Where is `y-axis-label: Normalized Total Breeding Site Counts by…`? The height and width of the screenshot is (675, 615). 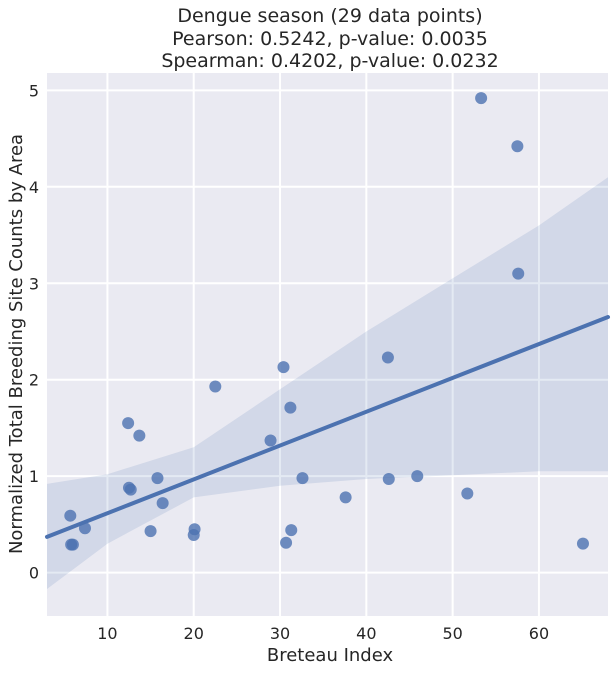 y-axis-label: Normalized Total Breeding Site Counts by… is located at coordinates (16, 344).